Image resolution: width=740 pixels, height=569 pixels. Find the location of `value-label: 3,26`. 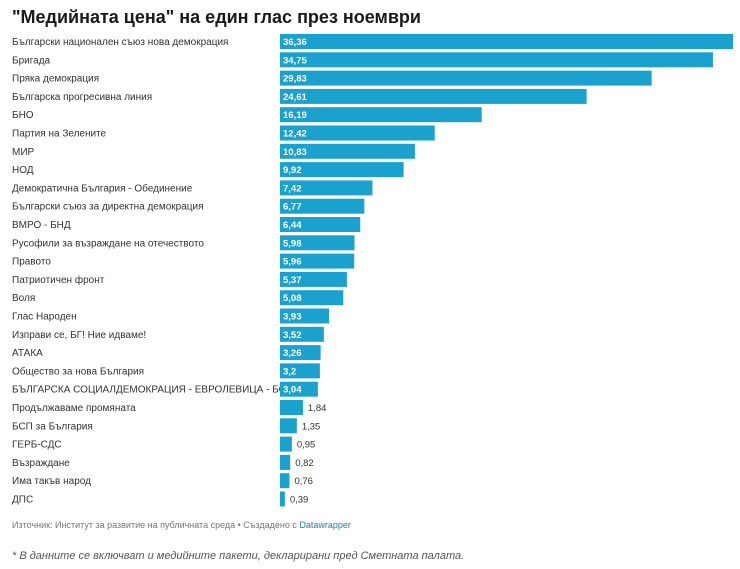

value-label: 3,26 is located at coordinates (292, 353).